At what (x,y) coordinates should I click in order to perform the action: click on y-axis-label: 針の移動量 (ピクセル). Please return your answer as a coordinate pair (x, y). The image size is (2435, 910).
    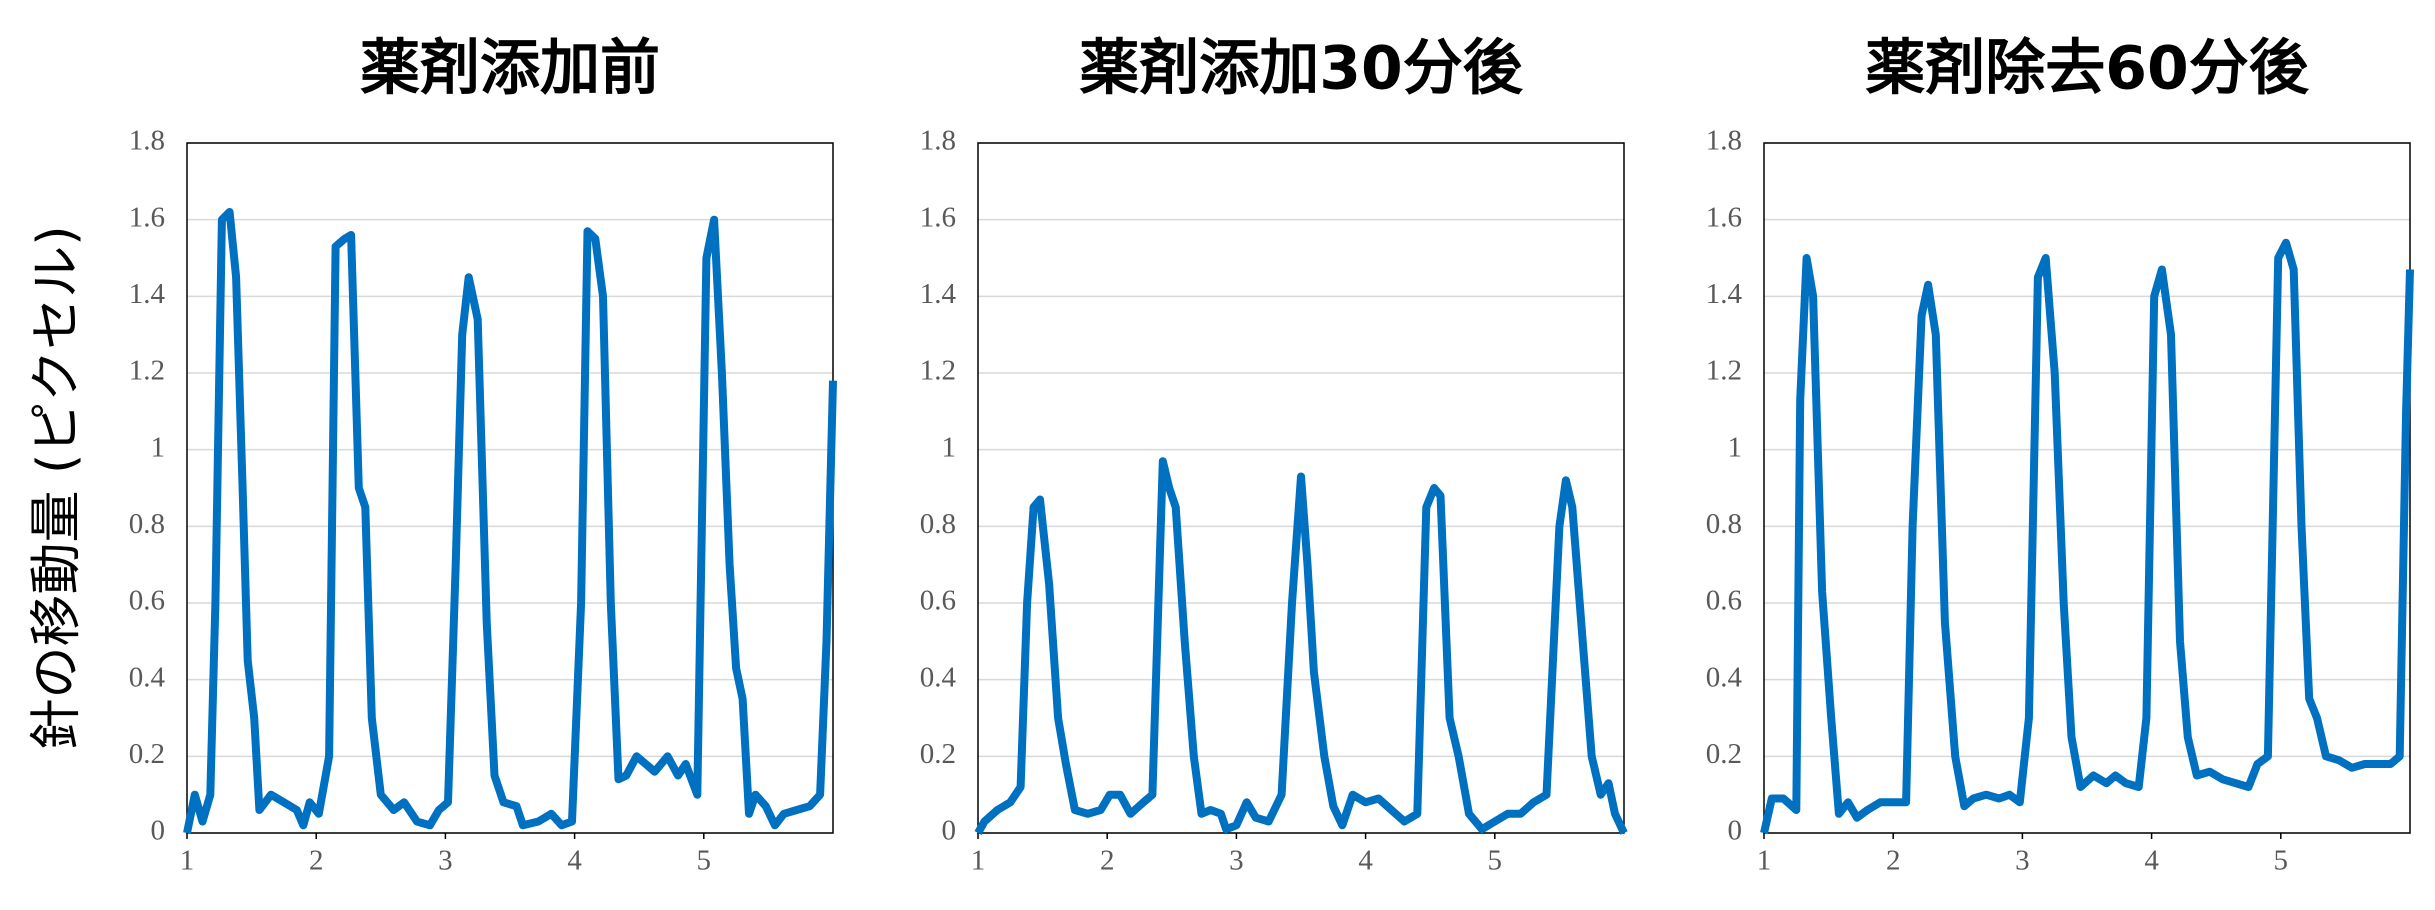
    Looking at the image, I should click on (57, 487).